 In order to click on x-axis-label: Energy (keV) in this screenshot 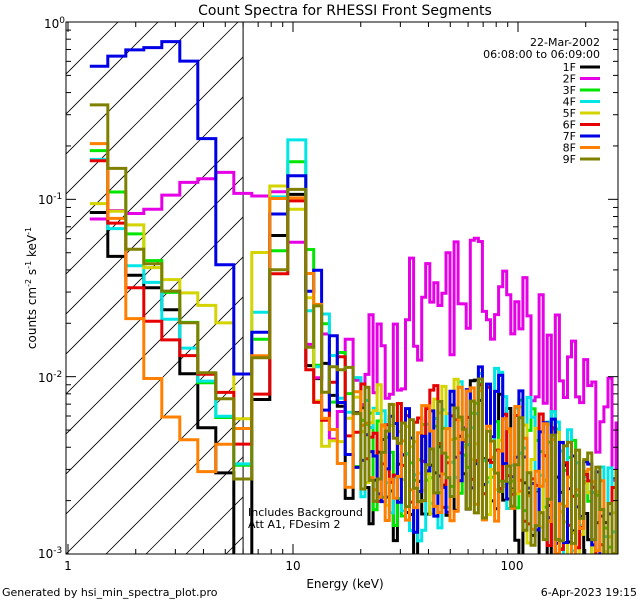, I will do `click(344, 584)`.